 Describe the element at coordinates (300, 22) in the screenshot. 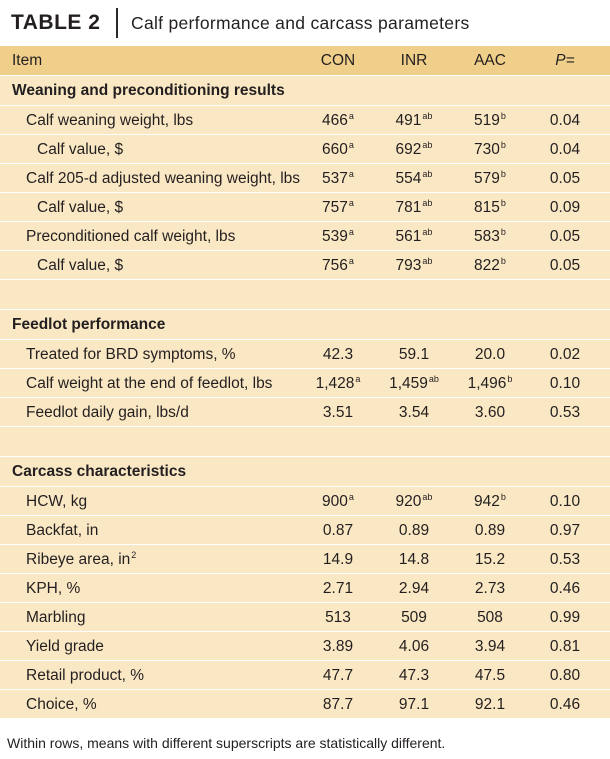

I see `table-title: Calf performance and carcass parameters` at that location.